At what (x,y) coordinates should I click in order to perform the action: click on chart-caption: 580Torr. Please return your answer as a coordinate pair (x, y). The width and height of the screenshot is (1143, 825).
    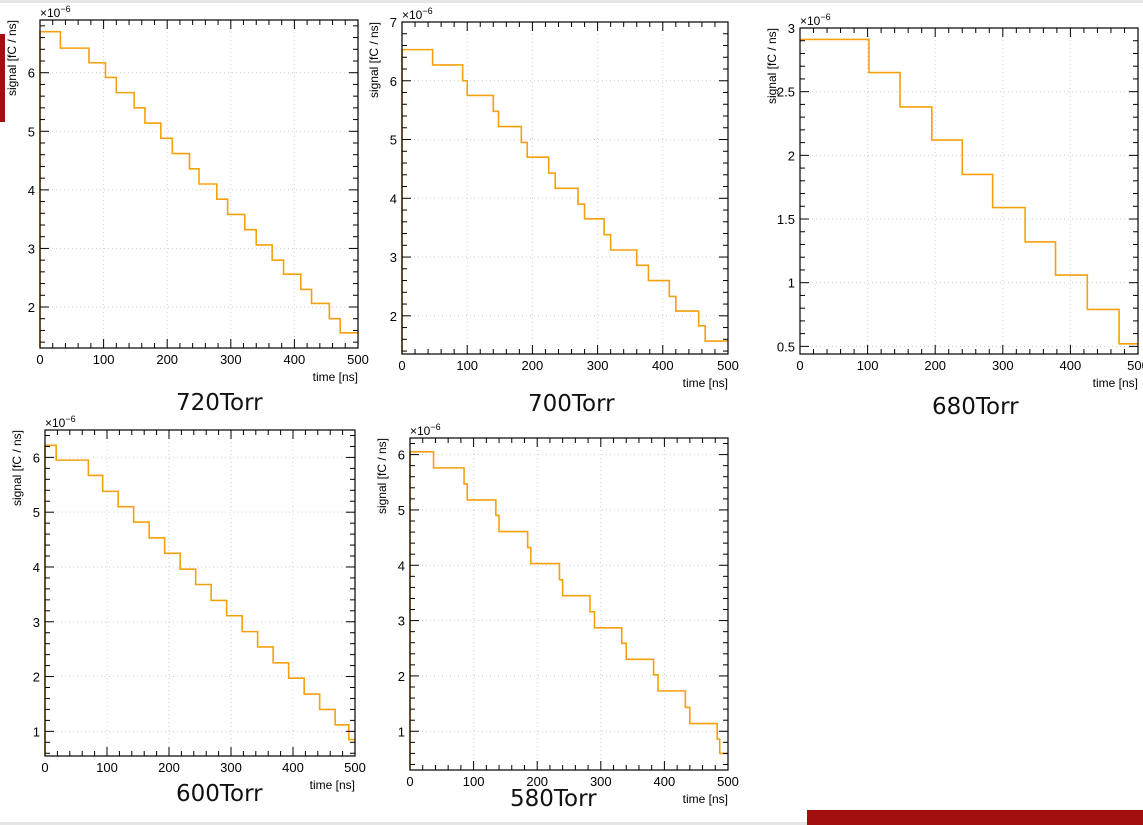
    Looking at the image, I should click on (553, 799).